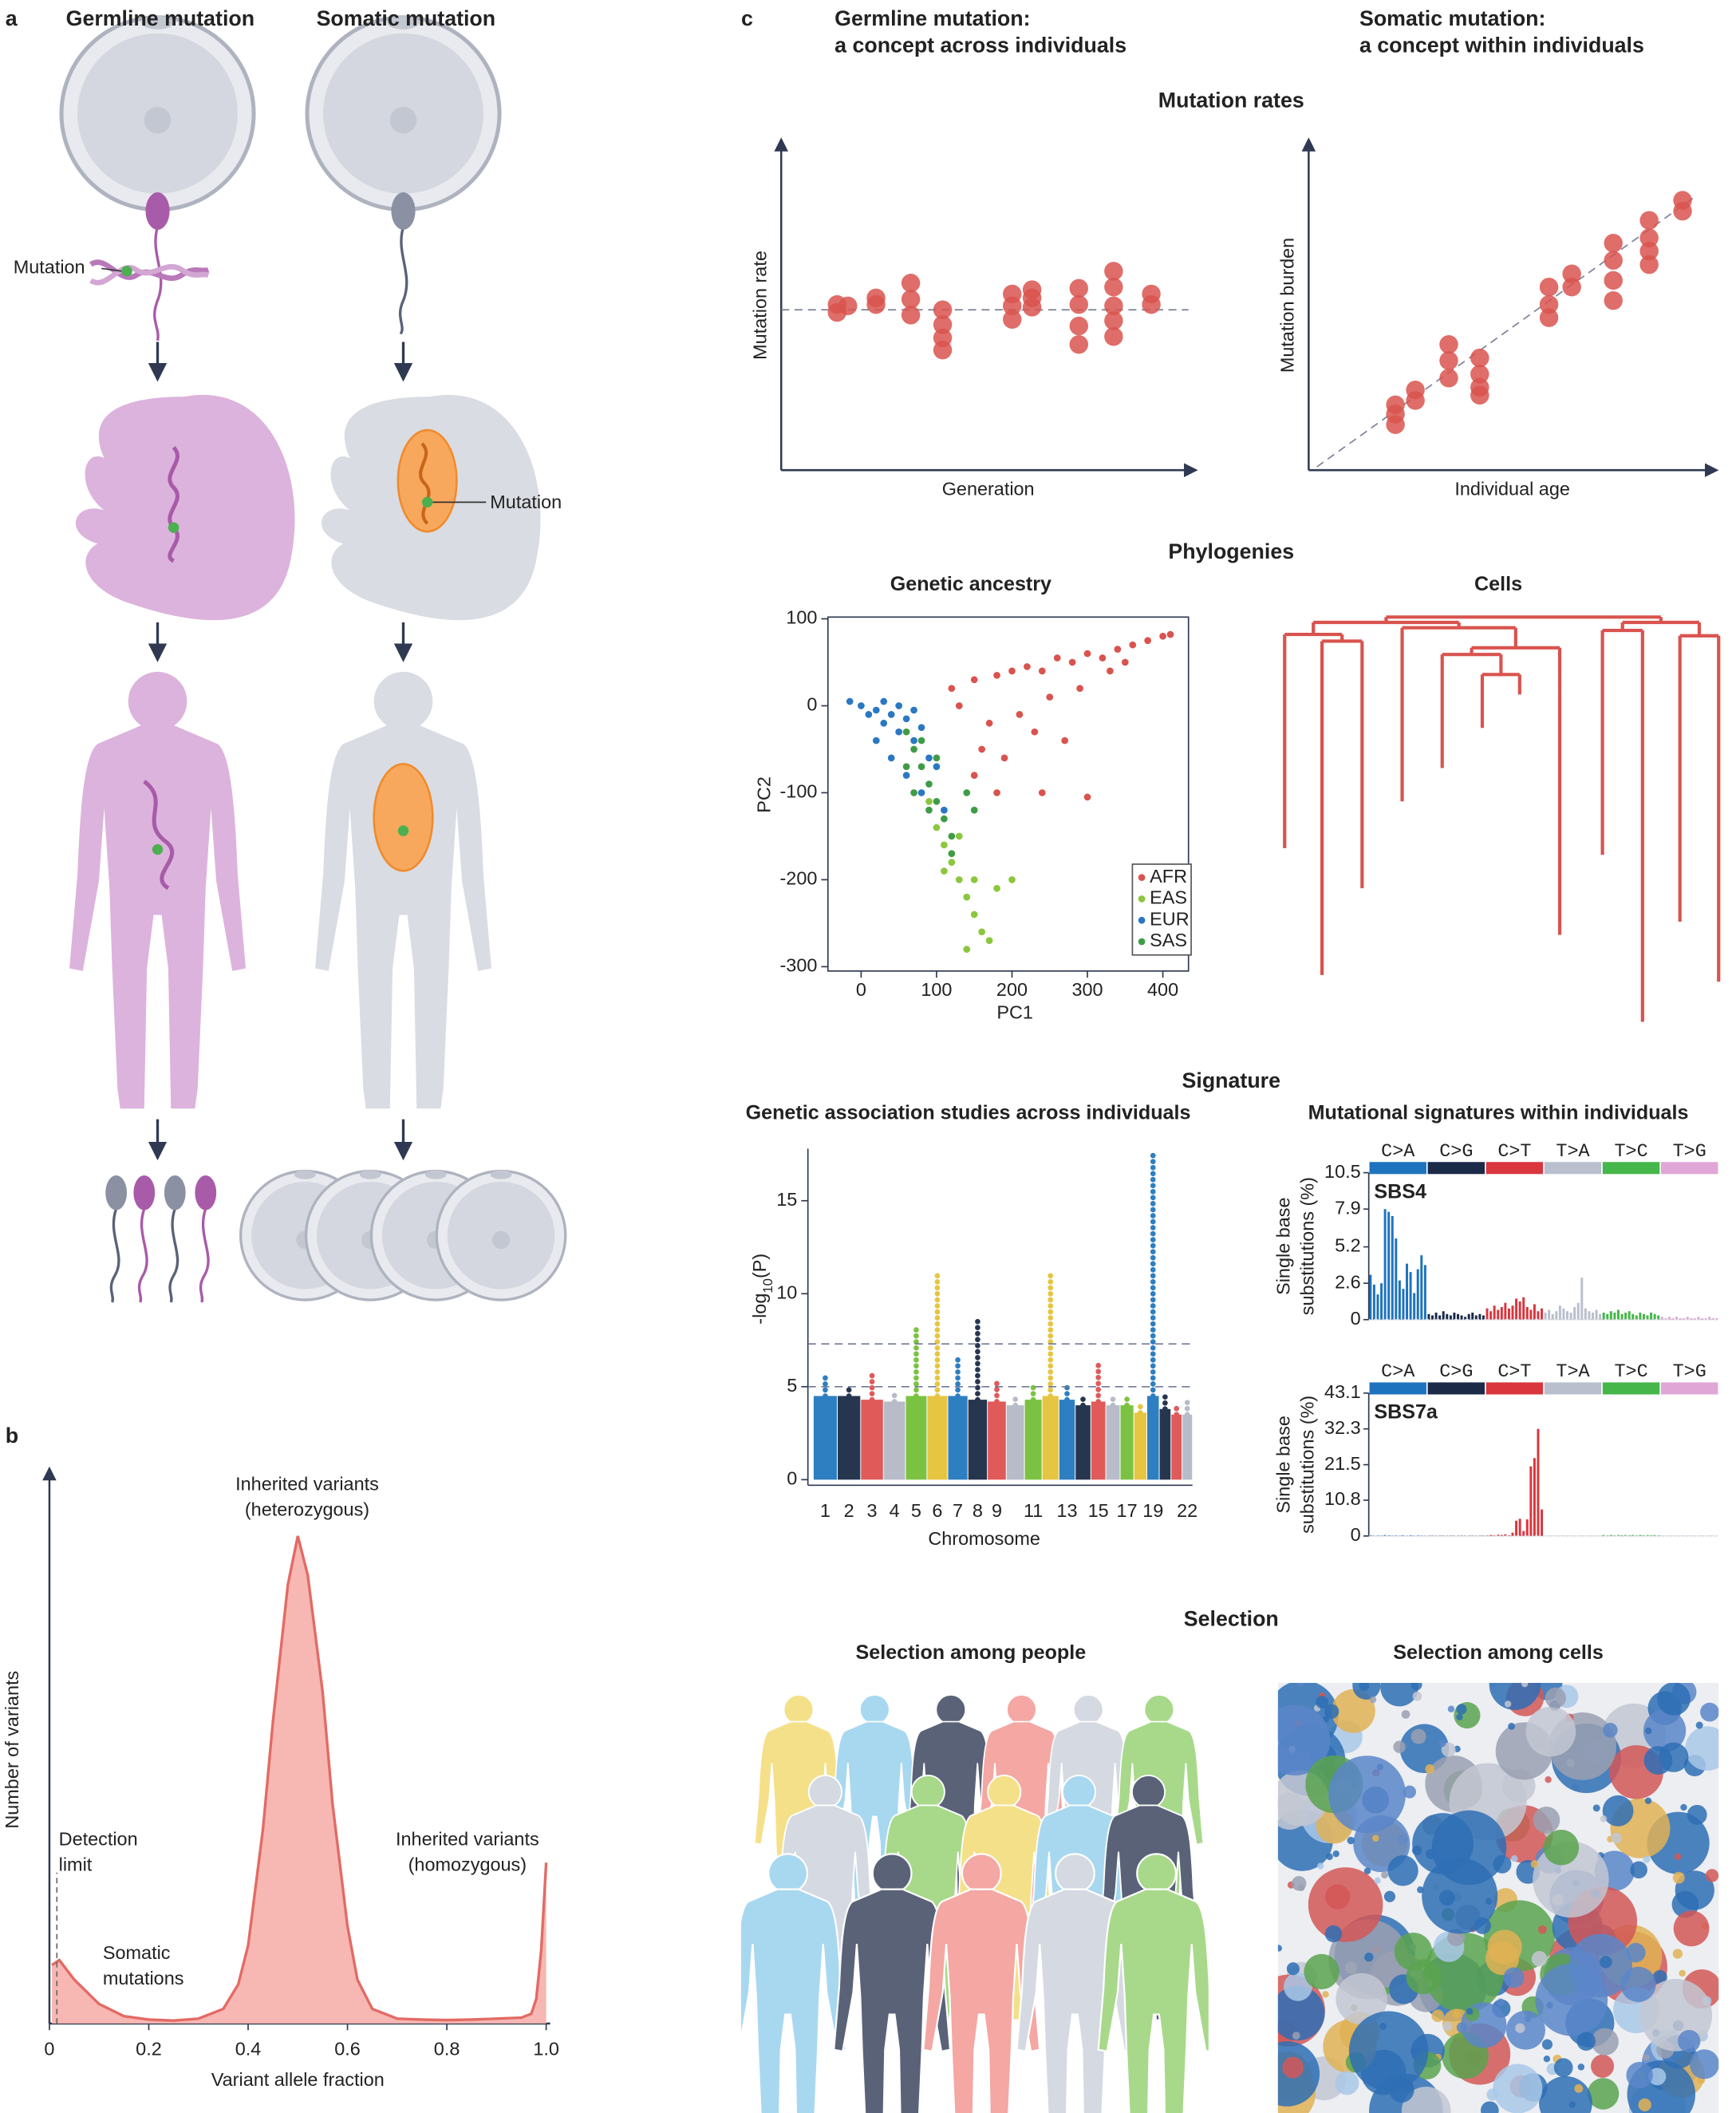 The width and height of the screenshot is (1736, 2113). What do you see at coordinates (307, 1509) in the screenshot?
I see `annotation: (heterozygous)` at bounding box center [307, 1509].